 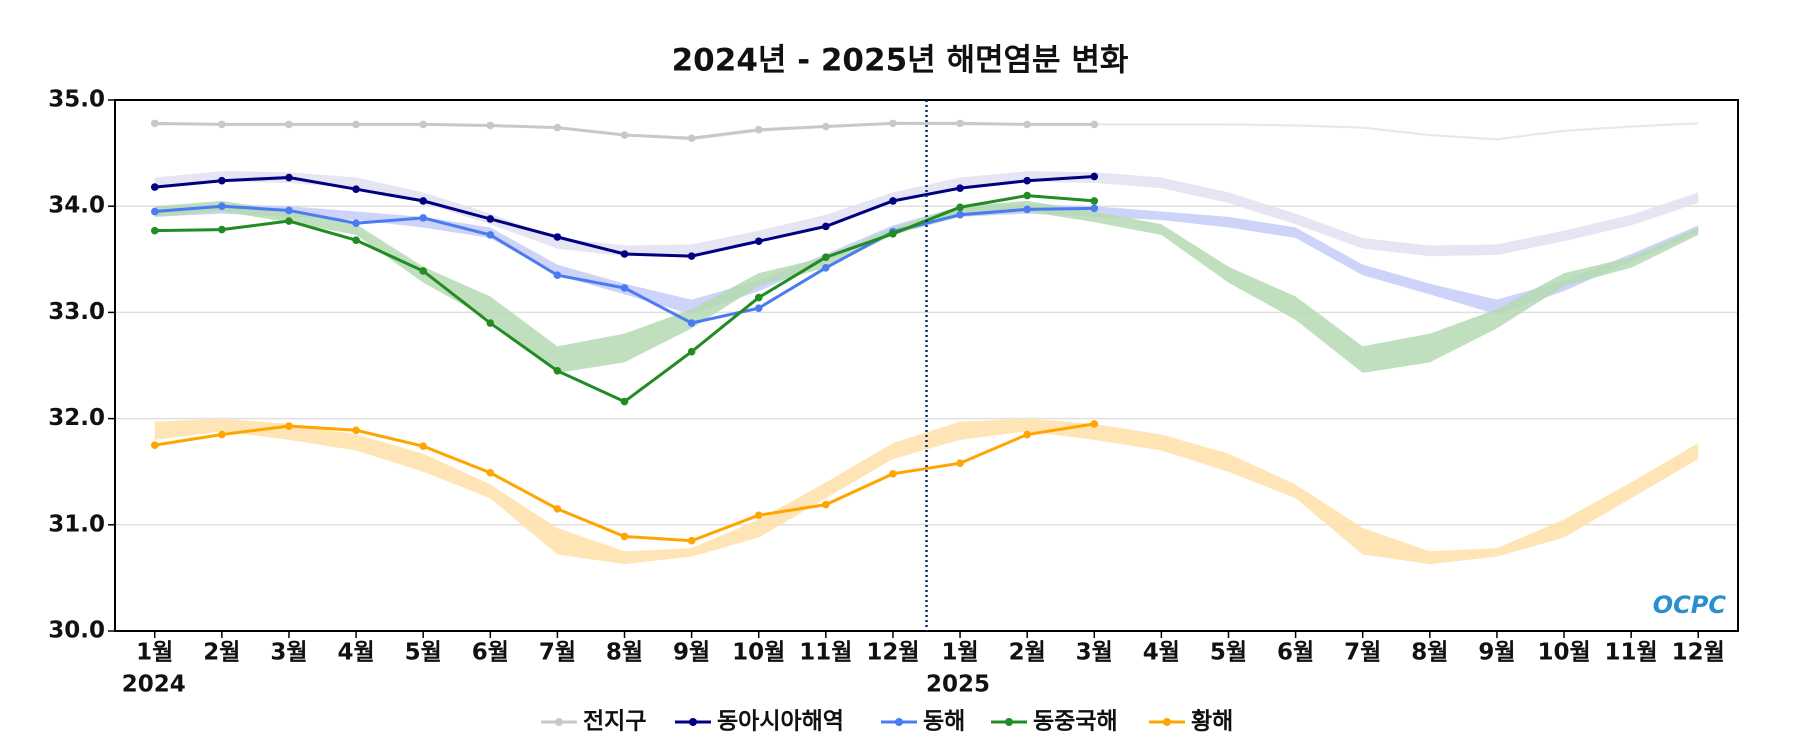 I want to click on watermark: OCPC, so click(x=1690, y=605).